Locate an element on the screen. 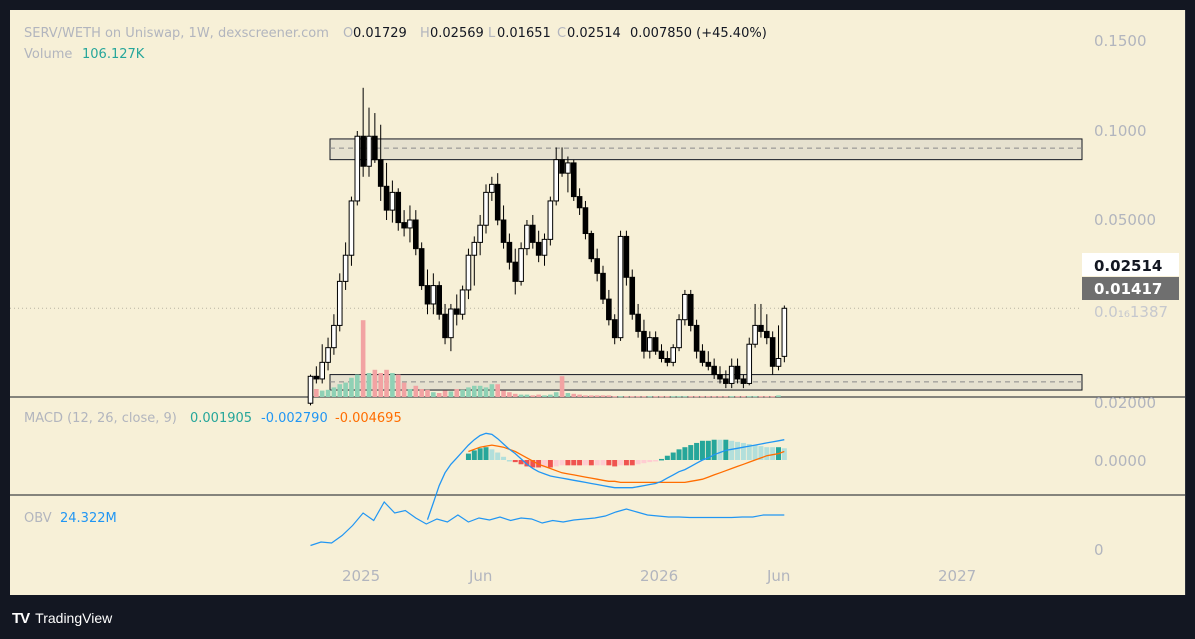 The height and width of the screenshot is (639, 1195). obv-scale-tick: 0 is located at coordinates (1099, 550).